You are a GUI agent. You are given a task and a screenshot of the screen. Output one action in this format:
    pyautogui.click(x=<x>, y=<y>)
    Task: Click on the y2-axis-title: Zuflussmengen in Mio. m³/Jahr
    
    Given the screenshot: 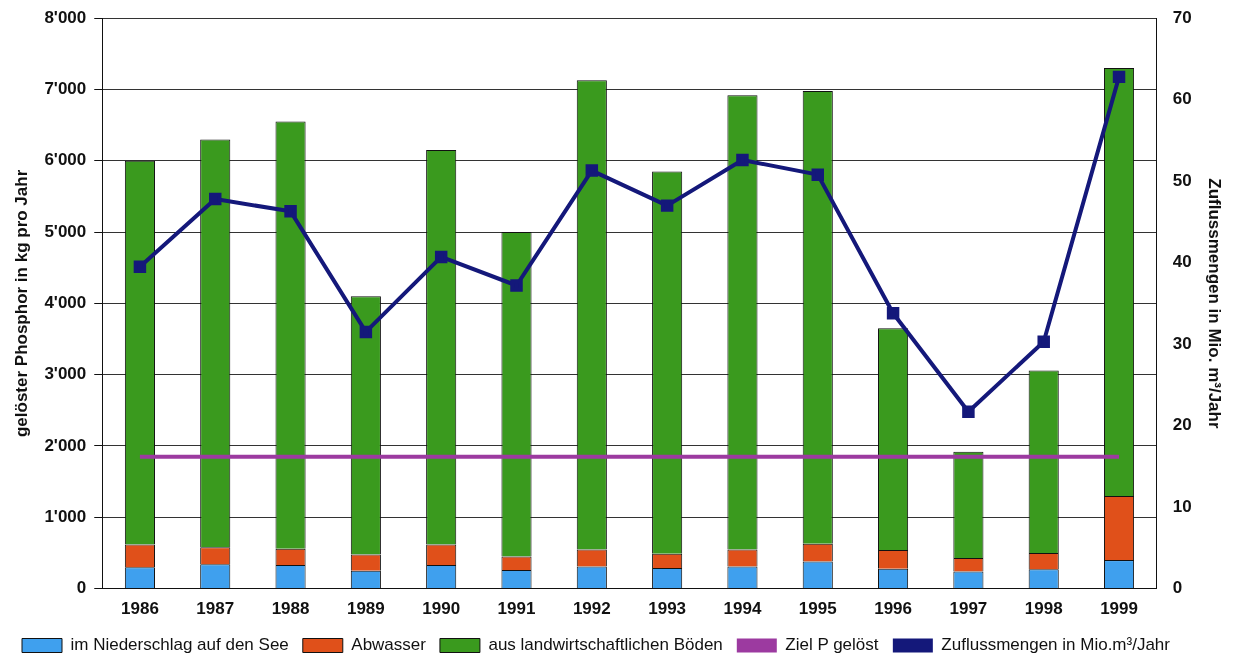 What is the action you would take?
    pyautogui.click(x=1215, y=303)
    